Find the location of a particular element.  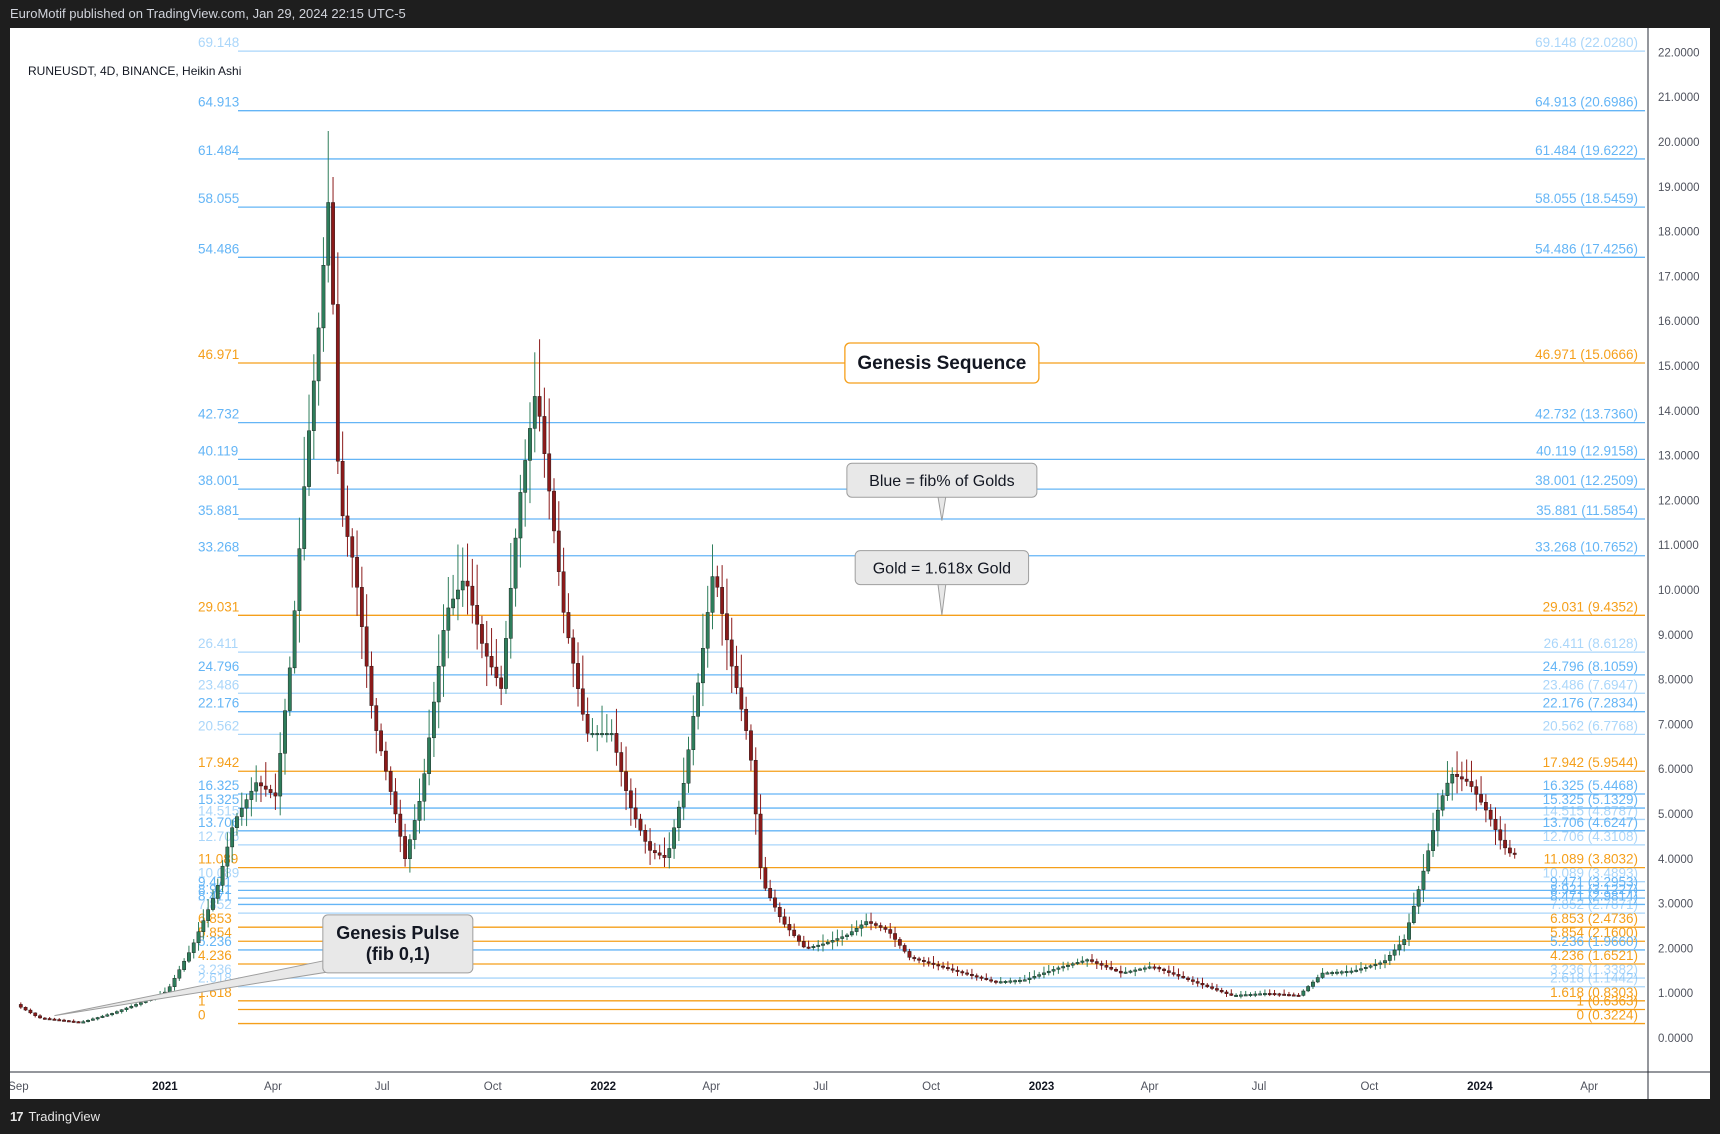

annotation-text: Genesis Sequence is located at coordinates (941, 363).